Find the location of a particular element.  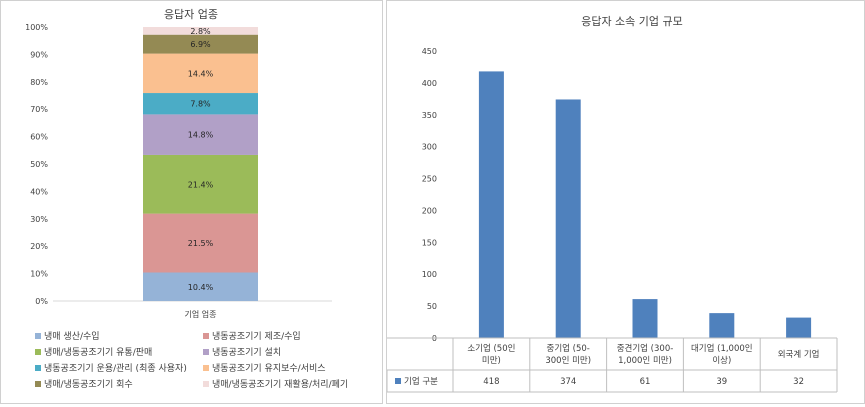

segment-data-label: 21.5% is located at coordinates (201, 243).